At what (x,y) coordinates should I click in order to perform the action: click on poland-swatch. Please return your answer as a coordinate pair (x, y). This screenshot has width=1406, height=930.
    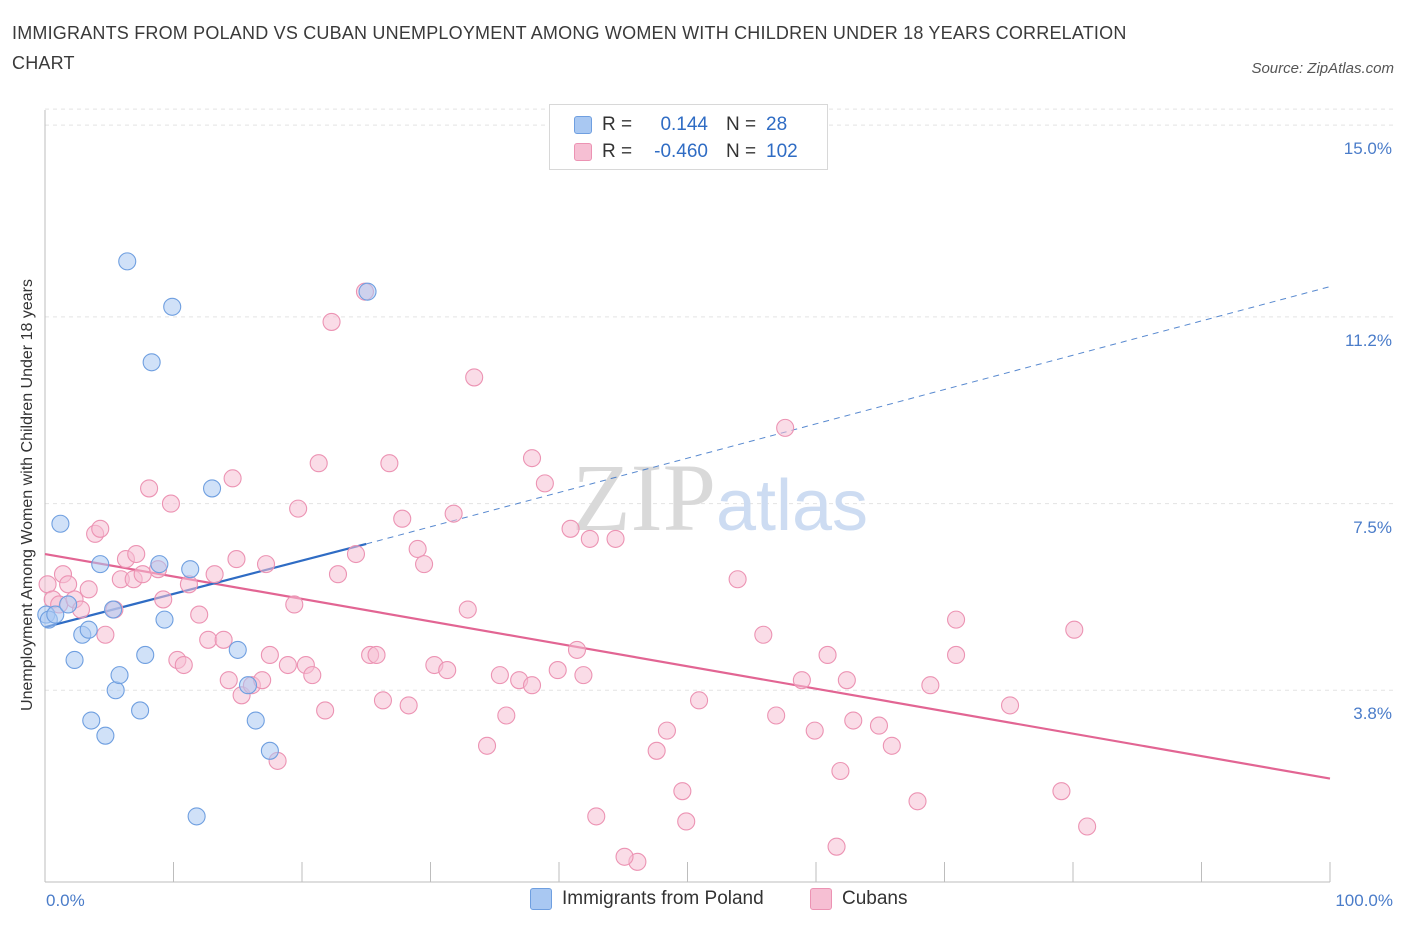
    Looking at the image, I should click on (541, 899).